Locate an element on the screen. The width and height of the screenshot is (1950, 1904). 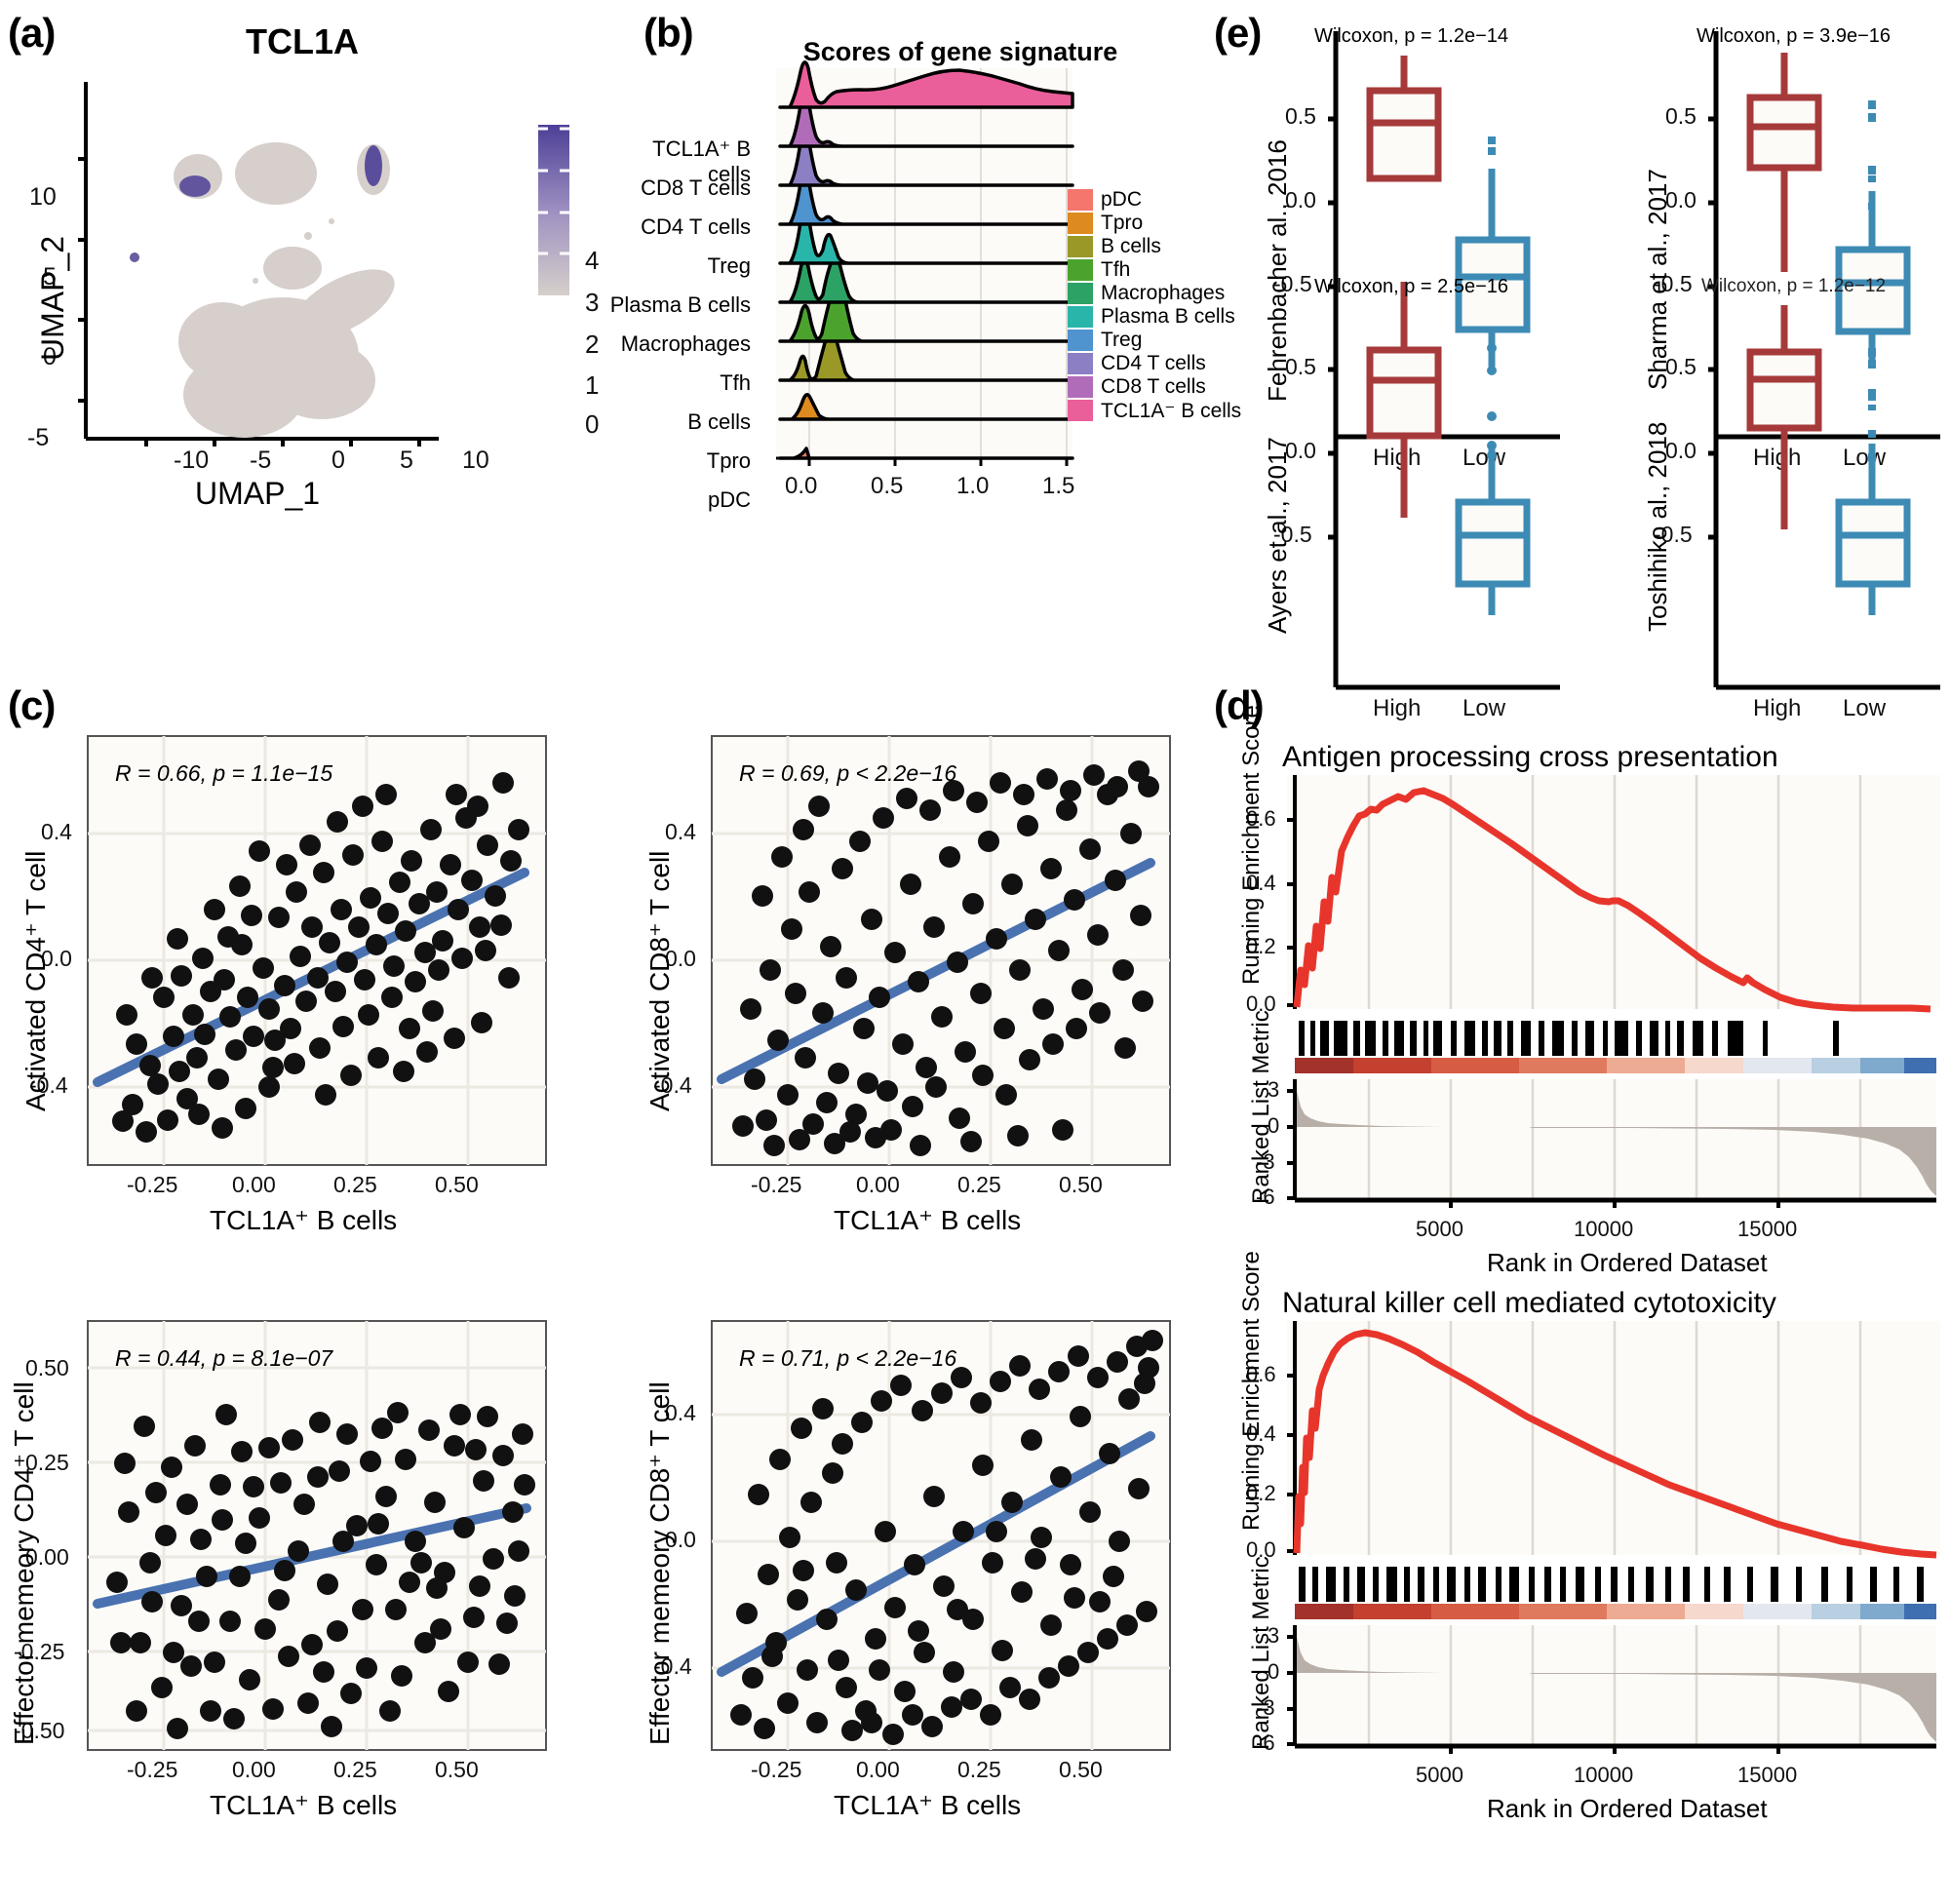
legend-label-3: Tfh is located at coordinates (1116, 269).